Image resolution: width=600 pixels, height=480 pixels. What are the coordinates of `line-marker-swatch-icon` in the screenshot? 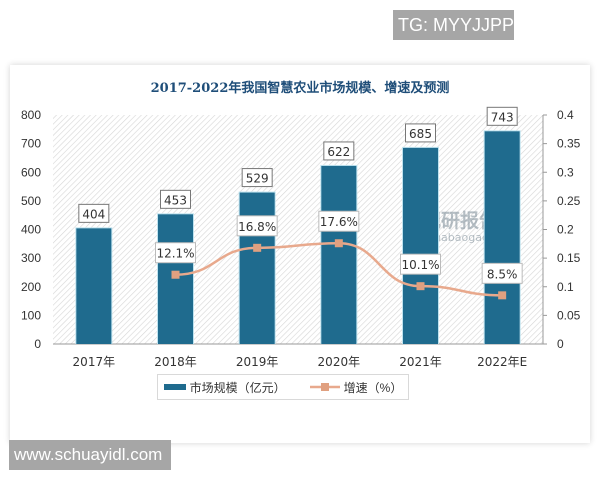 It's located at (324, 387).